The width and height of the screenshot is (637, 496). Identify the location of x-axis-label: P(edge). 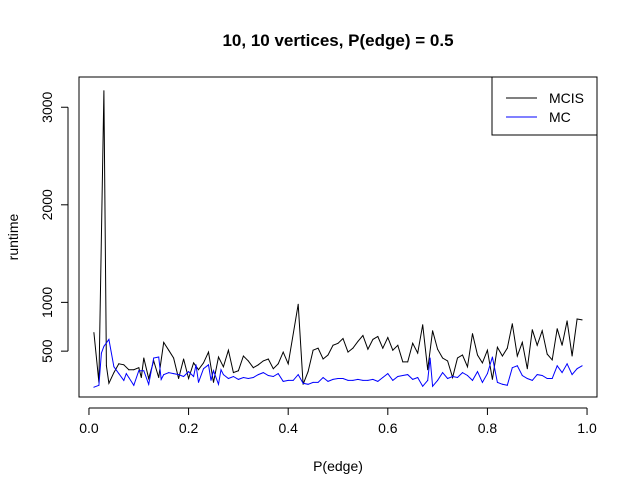
(338, 466).